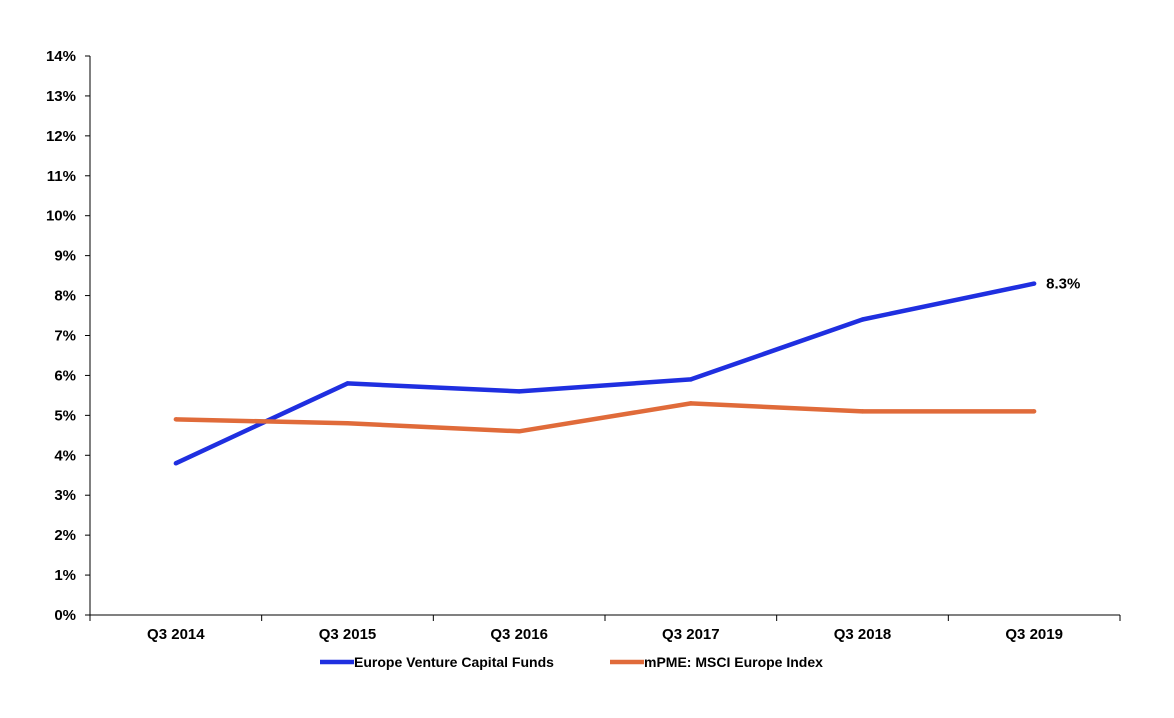 The width and height of the screenshot is (1174, 718). Describe the element at coordinates (65, 296) in the screenshot. I see `y-tick-label: 8%` at that location.